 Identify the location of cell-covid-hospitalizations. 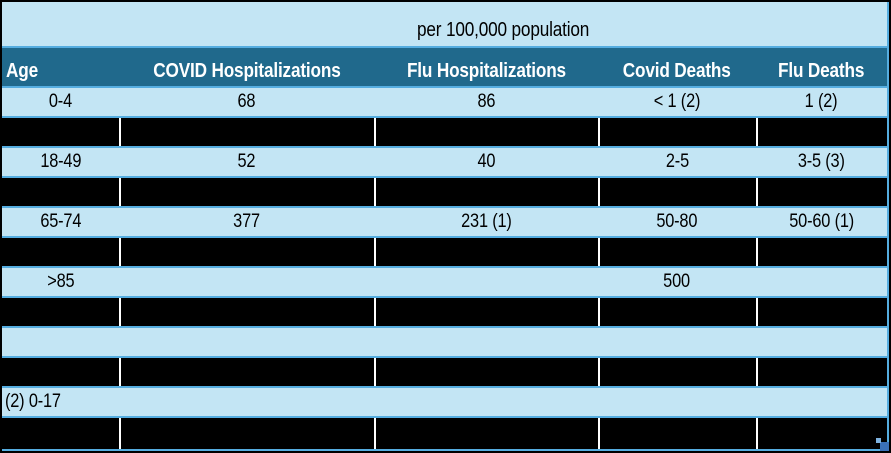
(246, 282).